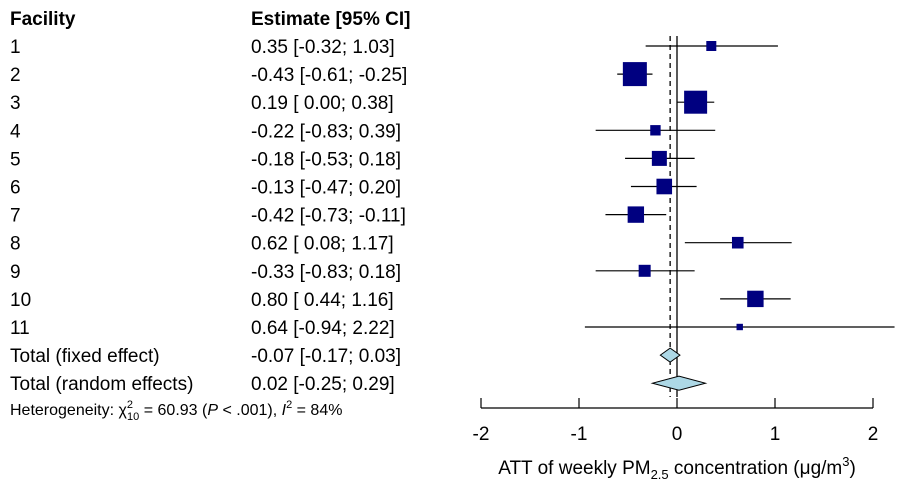 The image size is (903, 483). What do you see at coordinates (15, 188) in the screenshot?
I see `study-label: 6` at bounding box center [15, 188].